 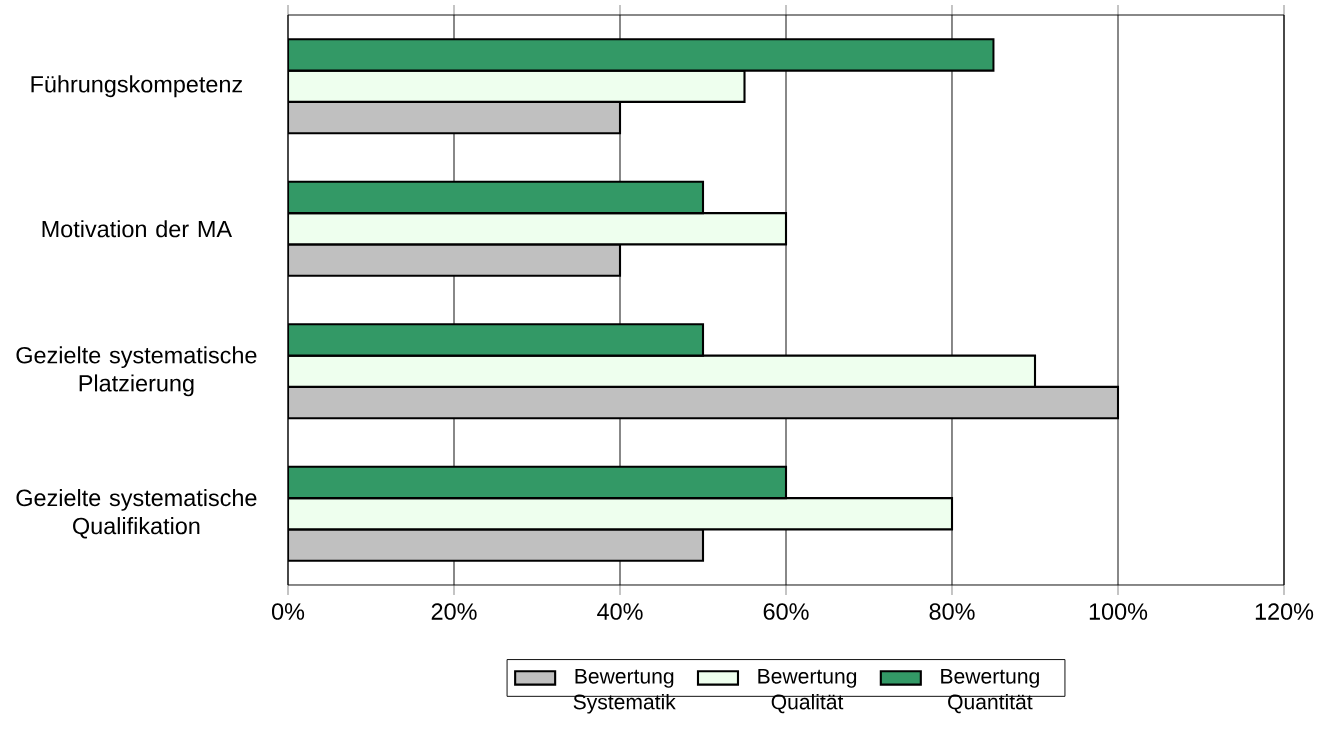 I want to click on x-tick-label: 0%, so click(x=288, y=611).